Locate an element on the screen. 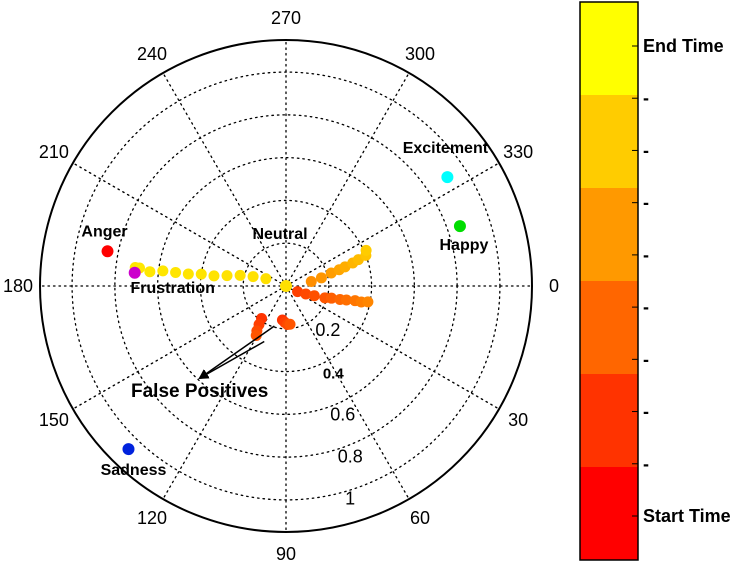 The height and width of the screenshot is (563, 748). angle-tick-label: 90 is located at coordinates (286, 553).